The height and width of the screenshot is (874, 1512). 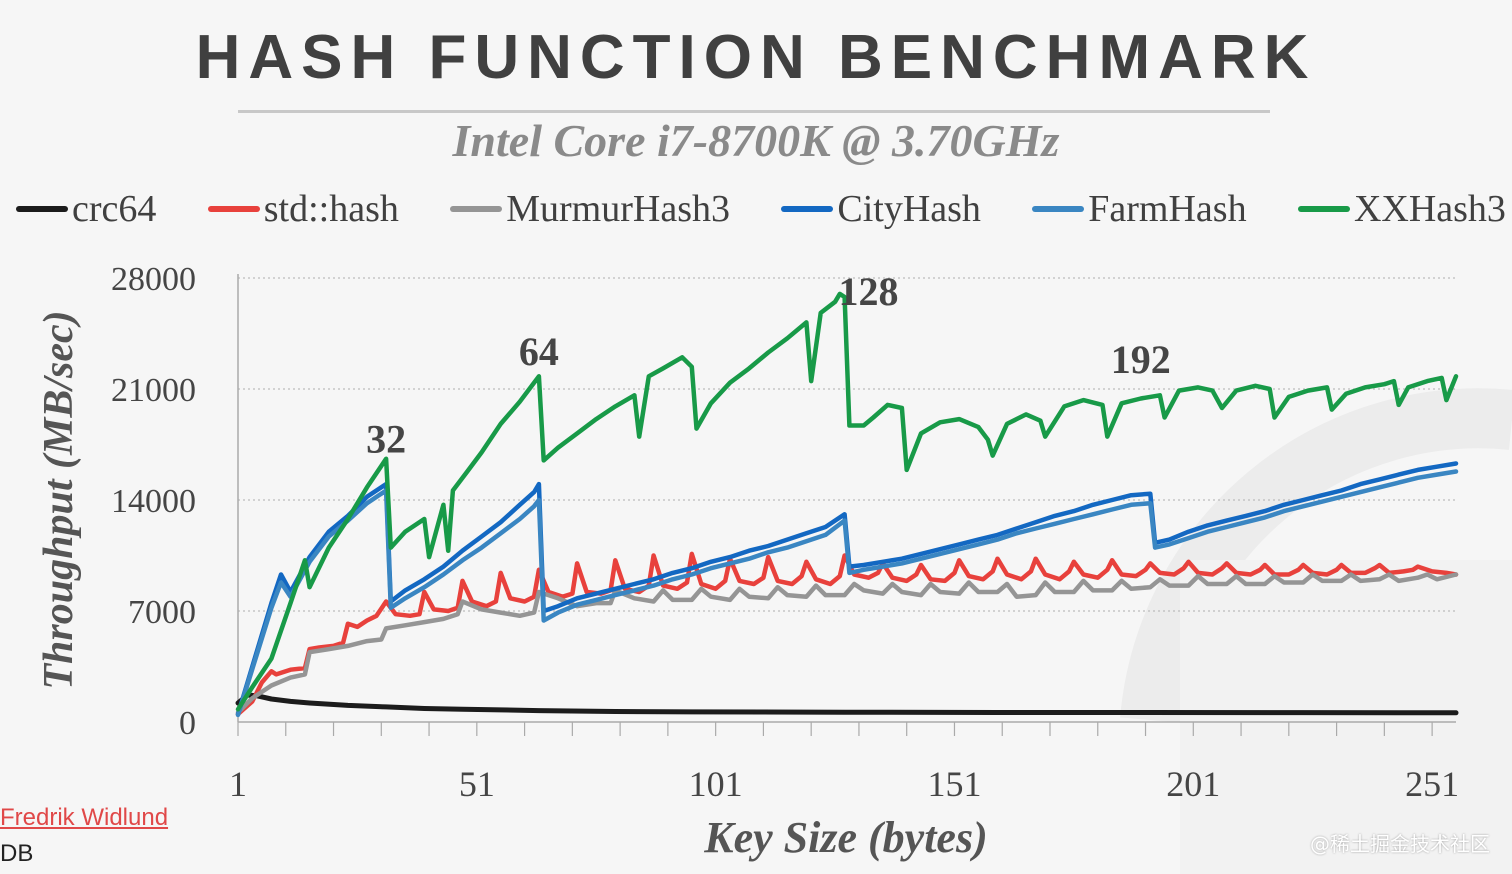 What do you see at coordinates (716, 784) in the screenshot?
I see `x-tick-label: 101` at bounding box center [716, 784].